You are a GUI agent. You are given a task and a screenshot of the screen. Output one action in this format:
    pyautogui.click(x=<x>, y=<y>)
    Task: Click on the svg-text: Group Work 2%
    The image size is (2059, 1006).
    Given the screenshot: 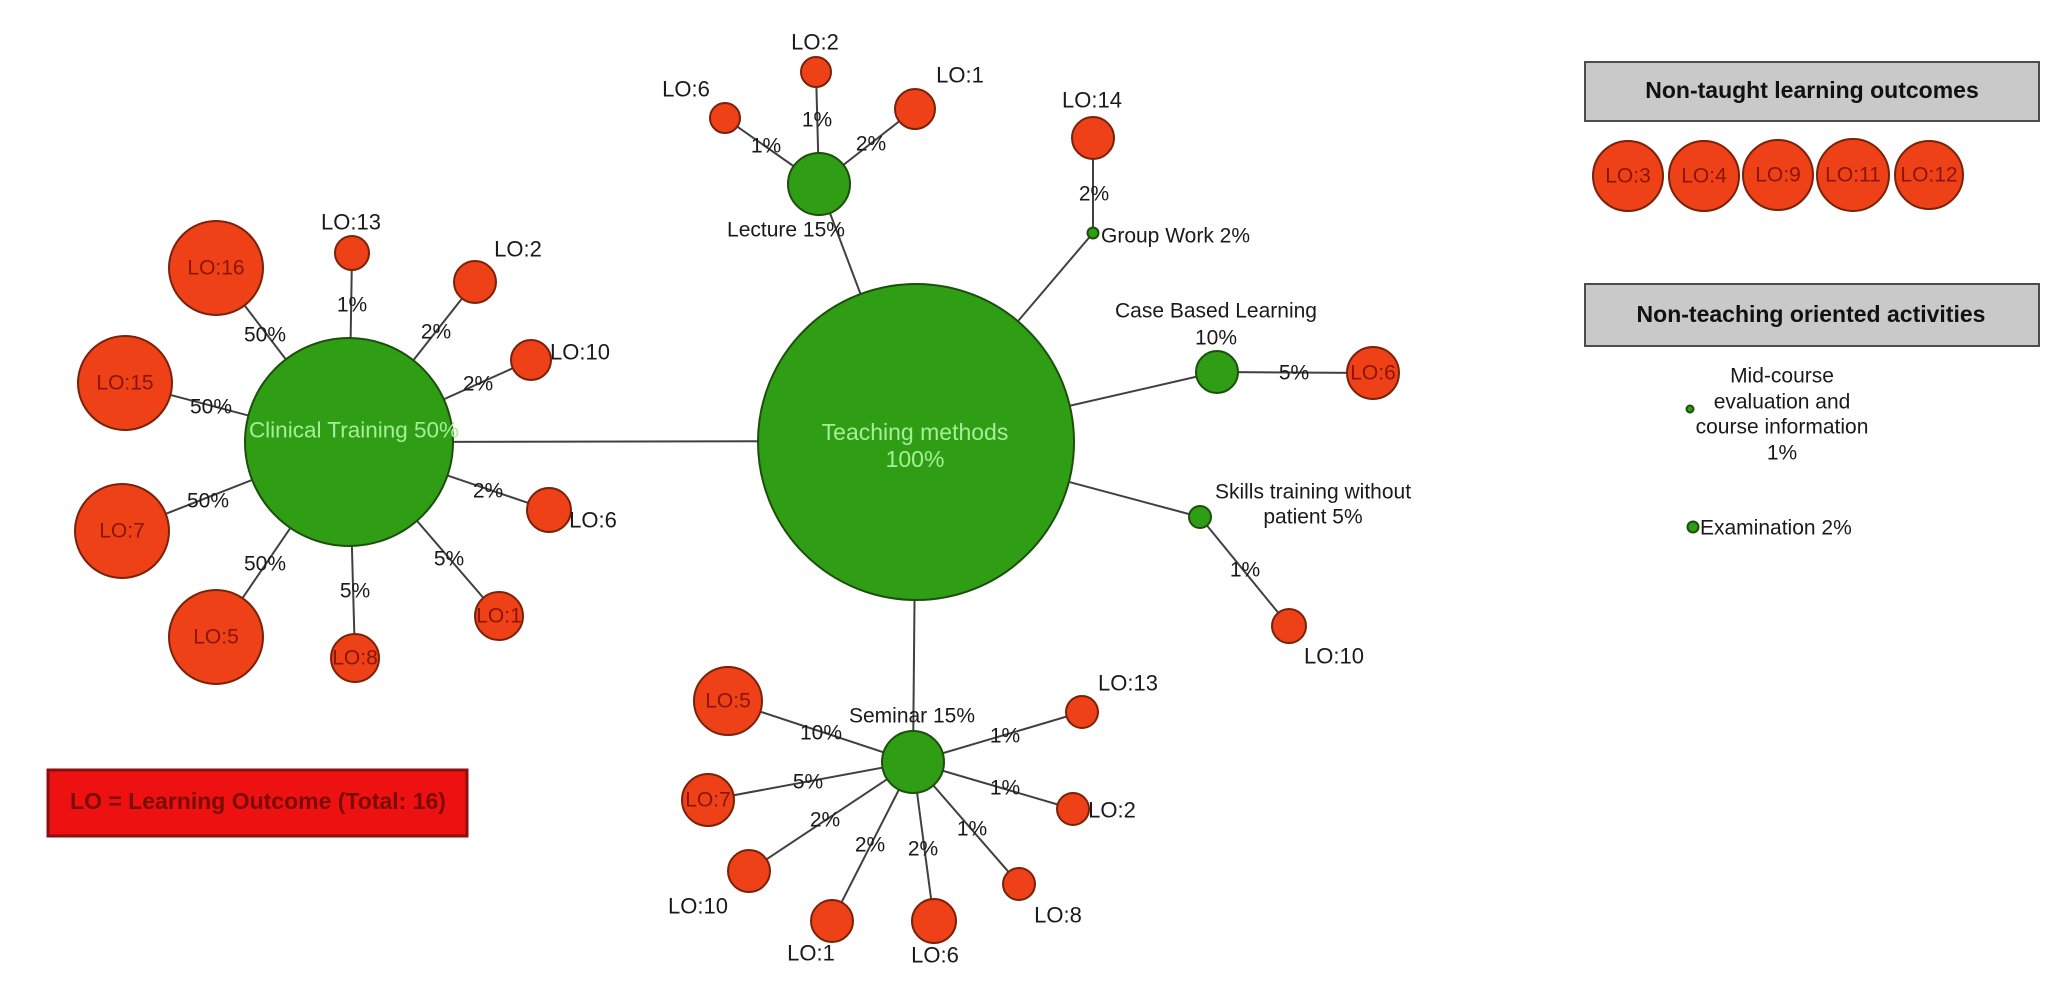 What is the action you would take?
    pyautogui.click(x=1175, y=236)
    